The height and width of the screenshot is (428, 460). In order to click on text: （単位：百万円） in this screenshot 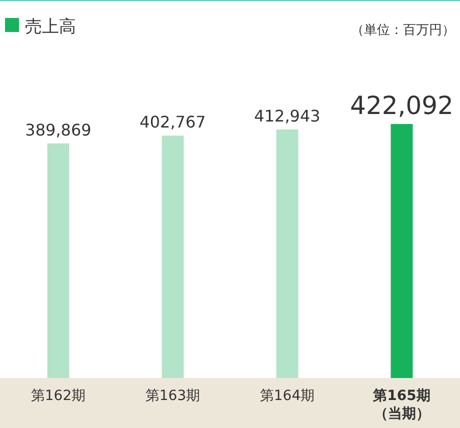, I will do `click(403, 30)`.